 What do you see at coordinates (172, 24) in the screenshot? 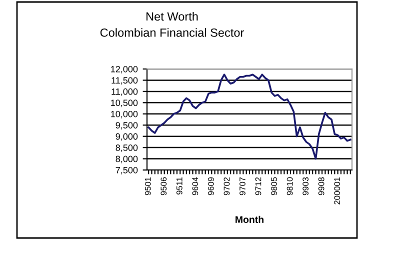
I see `chart-title: Net Worth Colombian Financial Sector` at bounding box center [172, 24].